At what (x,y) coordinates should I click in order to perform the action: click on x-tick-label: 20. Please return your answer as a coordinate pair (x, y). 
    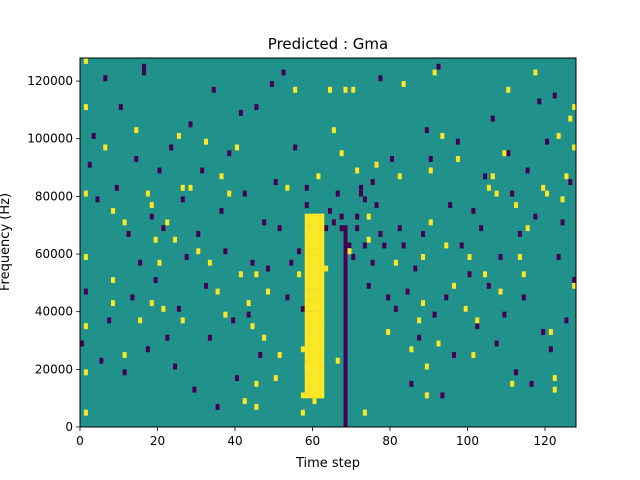
    Looking at the image, I should click on (157, 441).